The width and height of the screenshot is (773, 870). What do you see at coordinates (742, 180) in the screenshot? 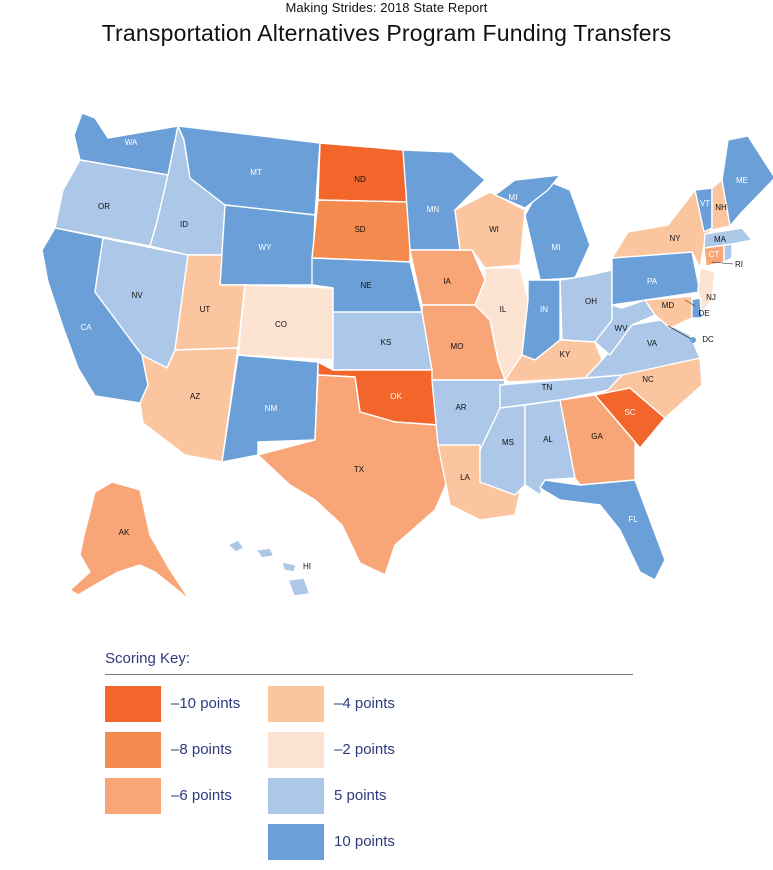
I see `state-label-ME: ME` at bounding box center [742, 180].